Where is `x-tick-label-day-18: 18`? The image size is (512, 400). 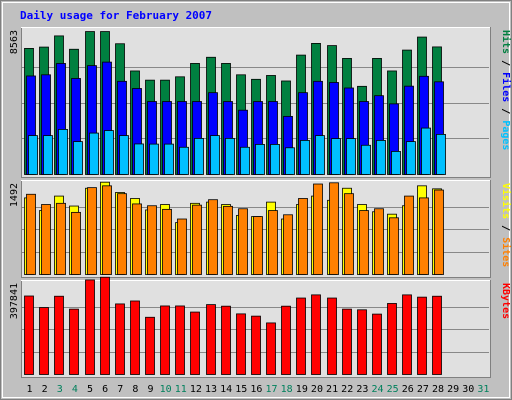
x-tick-label-day-18: 18 is located at coordinates (287, 389).